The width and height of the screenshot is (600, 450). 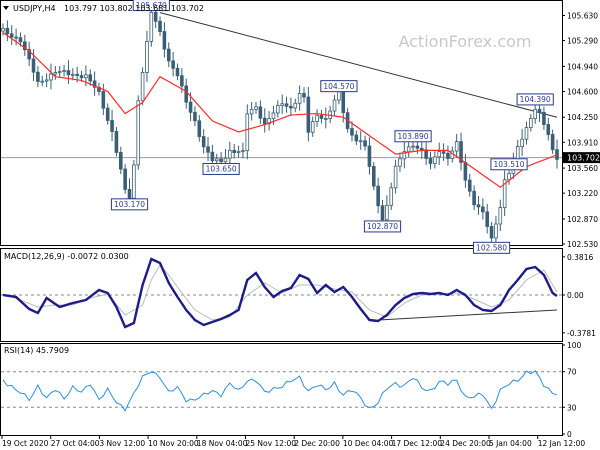 I want to click on dropdown-triangle-icon, so click(x=6, y=8).